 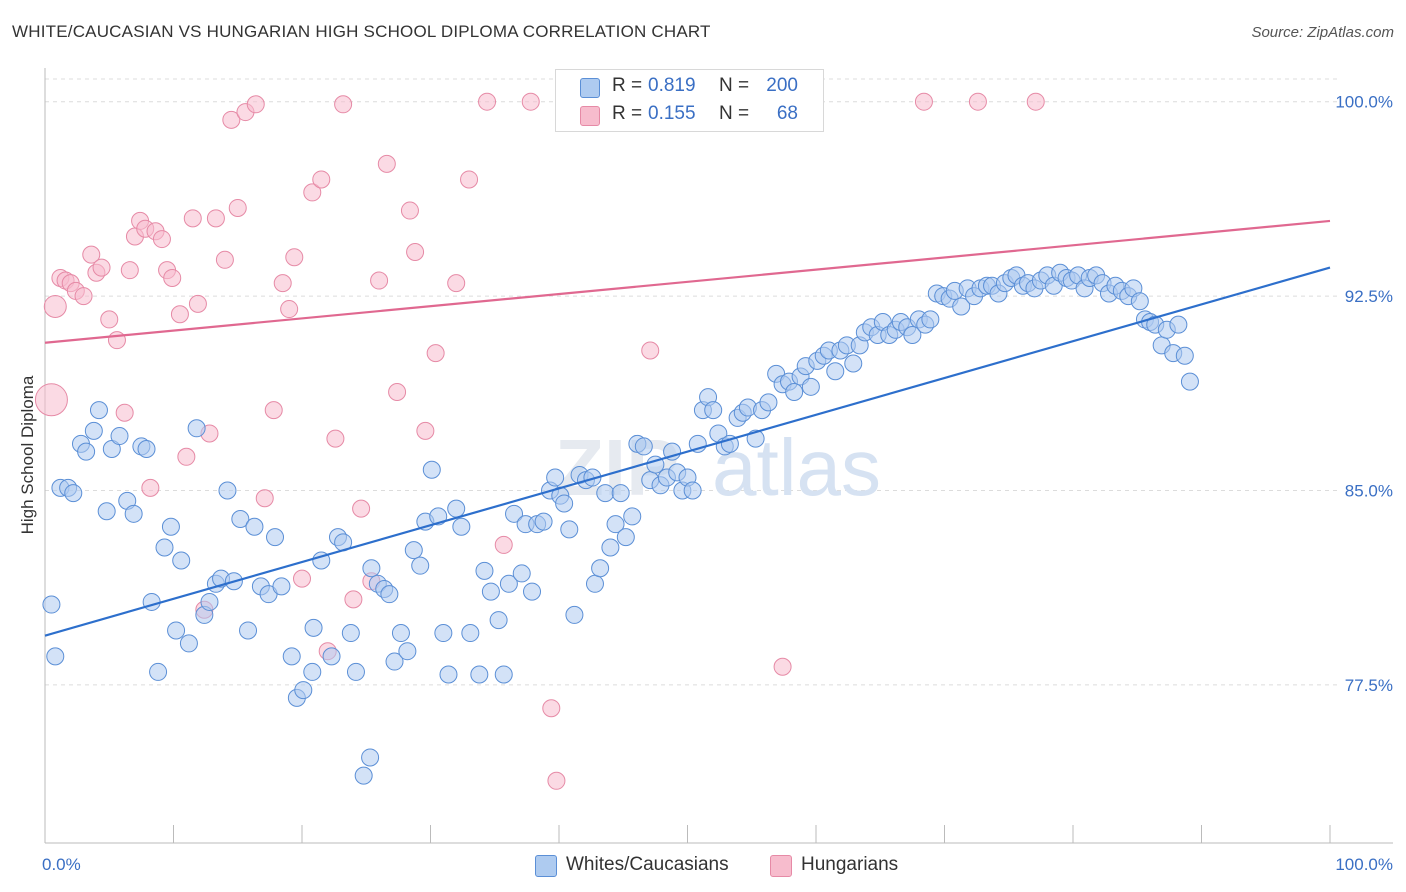 What do you see at coordinates (703, 865) in the screenshot?
I see `series-legend: Whites/Caucasians Hungarians` at bounding box center [703, 865].